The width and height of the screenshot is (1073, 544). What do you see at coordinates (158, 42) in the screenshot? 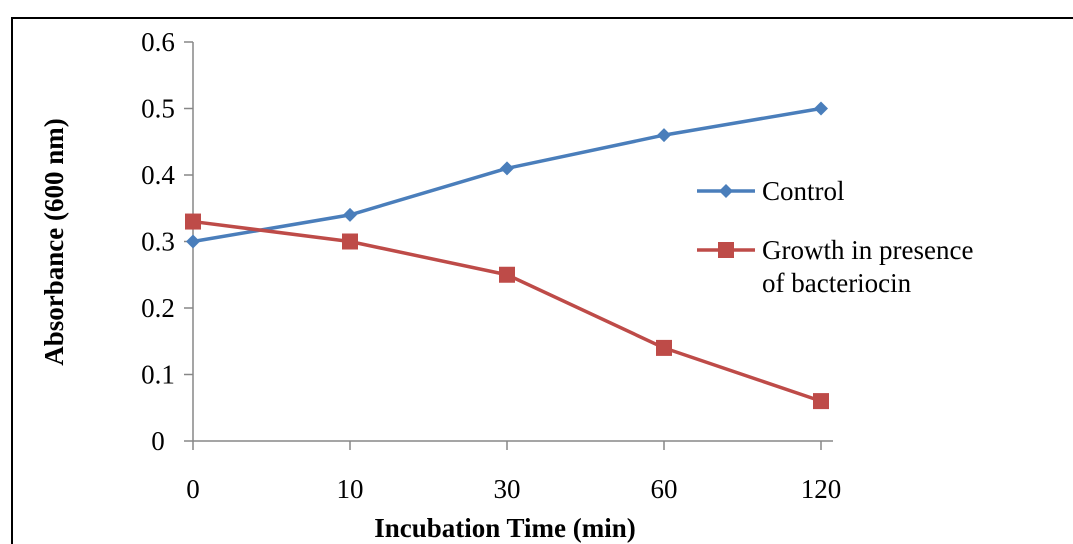
I see `y-tick-label: 0.6` at bounding box center [158, 42].